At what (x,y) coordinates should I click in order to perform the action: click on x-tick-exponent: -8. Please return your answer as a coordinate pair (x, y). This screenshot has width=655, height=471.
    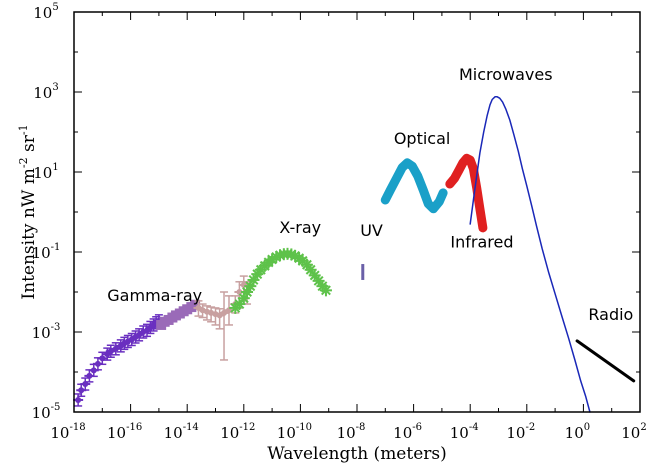
    Looking at the image, I should click on (361, 427).